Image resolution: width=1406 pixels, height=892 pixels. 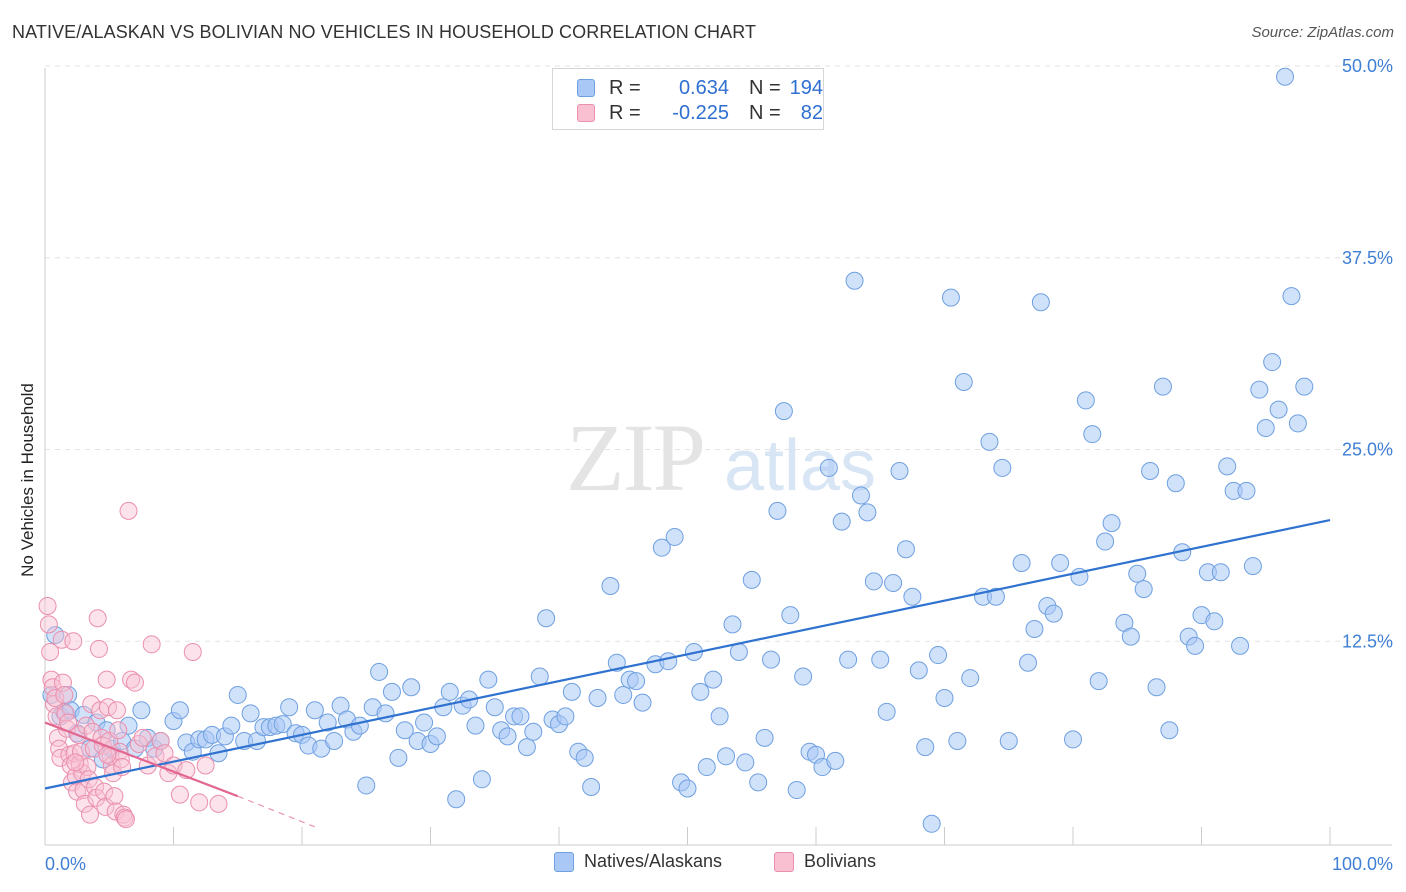 I want to click on legend-r-value: 0.634, so click(x=703, y=87).